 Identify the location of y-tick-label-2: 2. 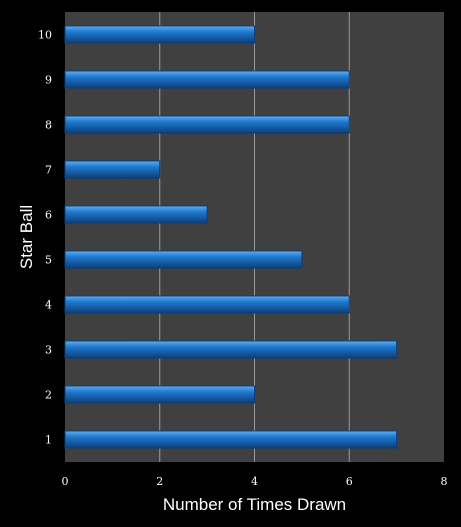
(48, 395).